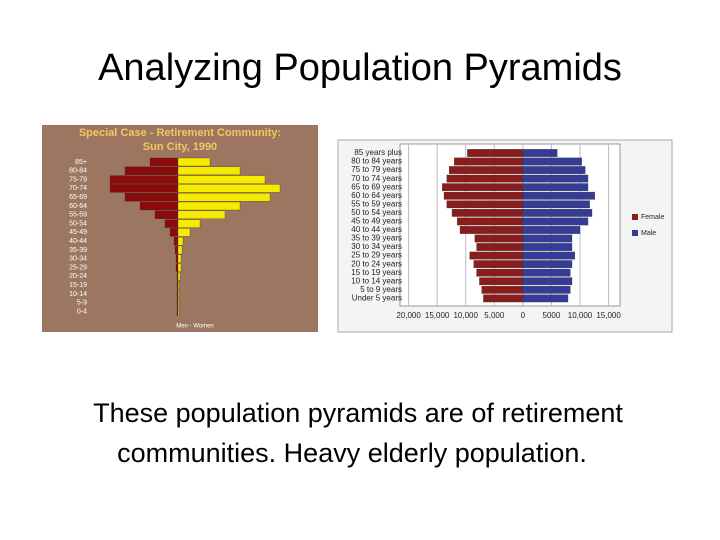 Image resolution: width=720 pixels, height=540 pixels. I want to click on category-label: 80 to 84 years, so click(376, 161).